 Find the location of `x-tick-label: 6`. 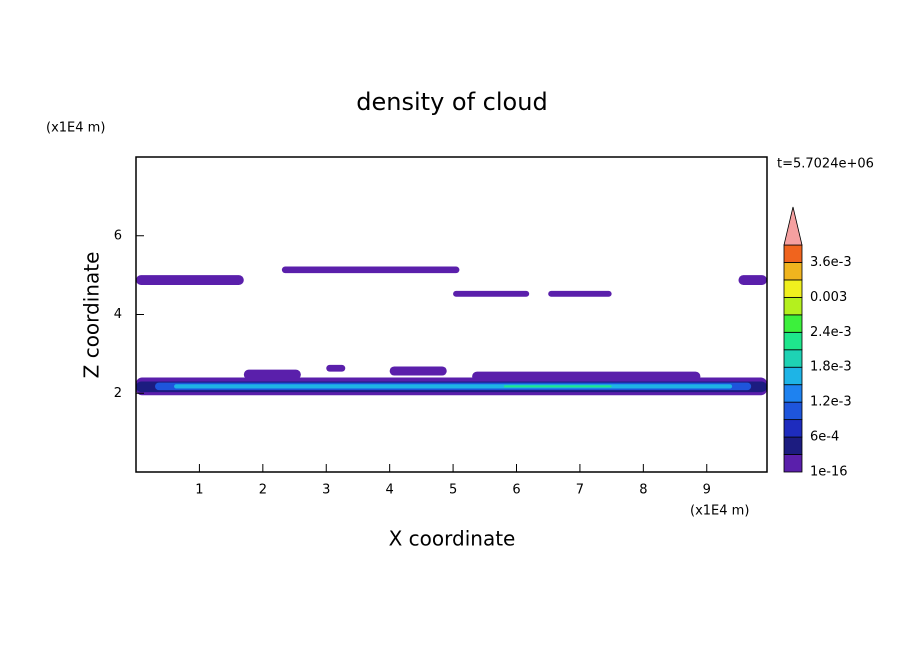

x-tick-label: 6 is located at coordinates (516, 490).